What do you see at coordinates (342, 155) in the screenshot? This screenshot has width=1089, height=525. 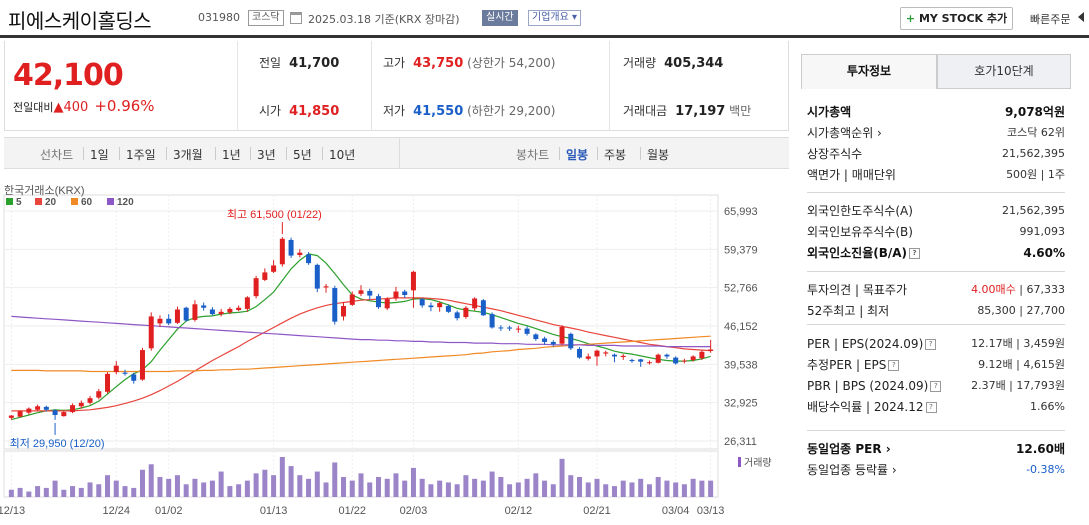 I see `period-10y: 10년` at bounding box center [342, 155].